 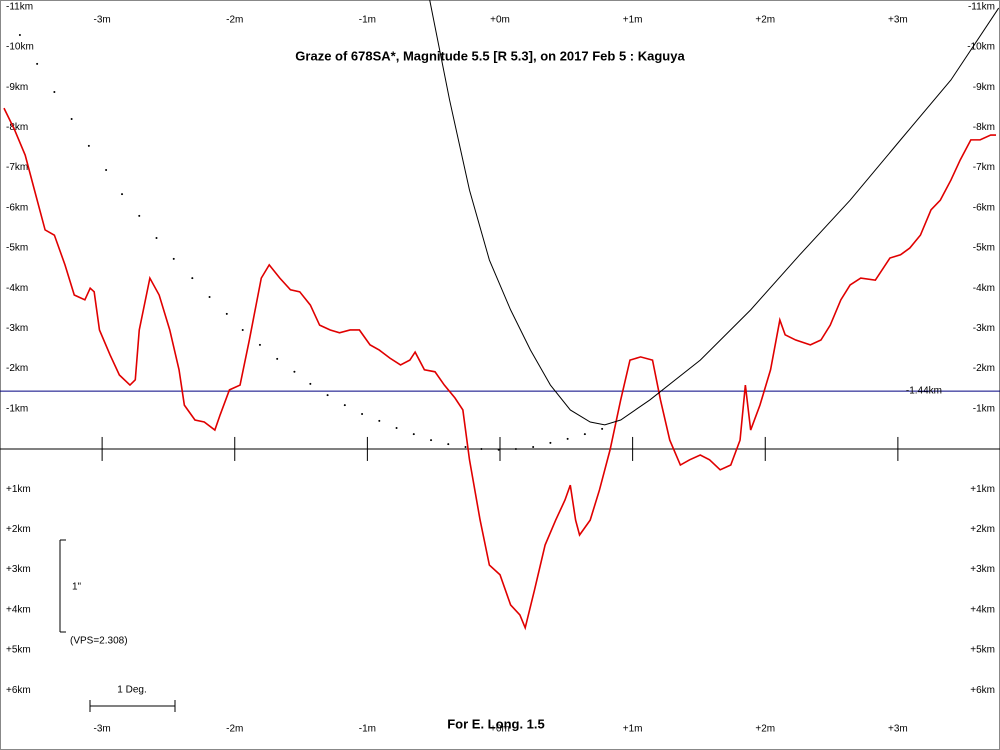 What do you see at coordinates (62, 586) in the screenshot?
I see `vertical-scale-bar` at bounding box center [62, 586].